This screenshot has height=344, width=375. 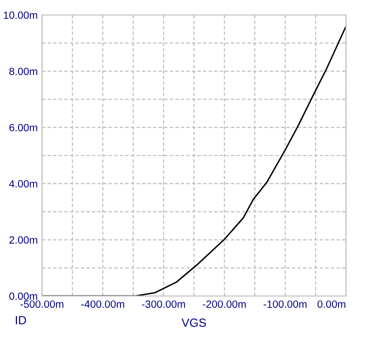 What do you see at coordinates (21, 15) in the screenshot?
I see `y-tick-label: 10.00m` at bounding box center [21, 15].